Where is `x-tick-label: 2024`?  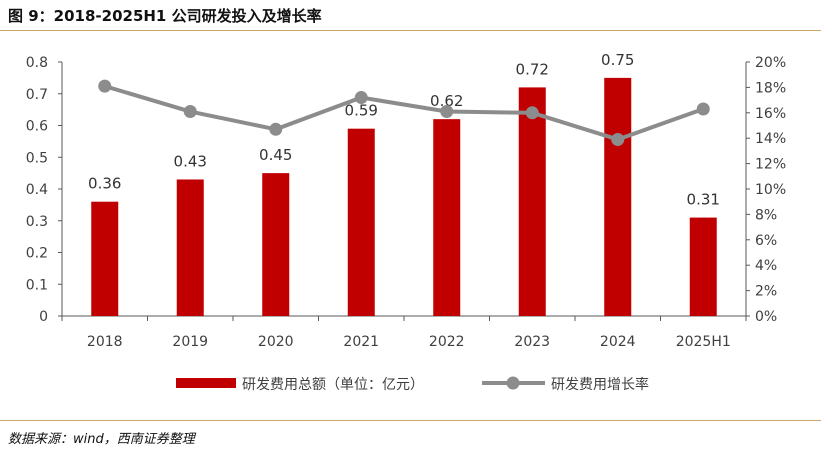 x-tick-label: 2024 is located at coordinates (618, 342).